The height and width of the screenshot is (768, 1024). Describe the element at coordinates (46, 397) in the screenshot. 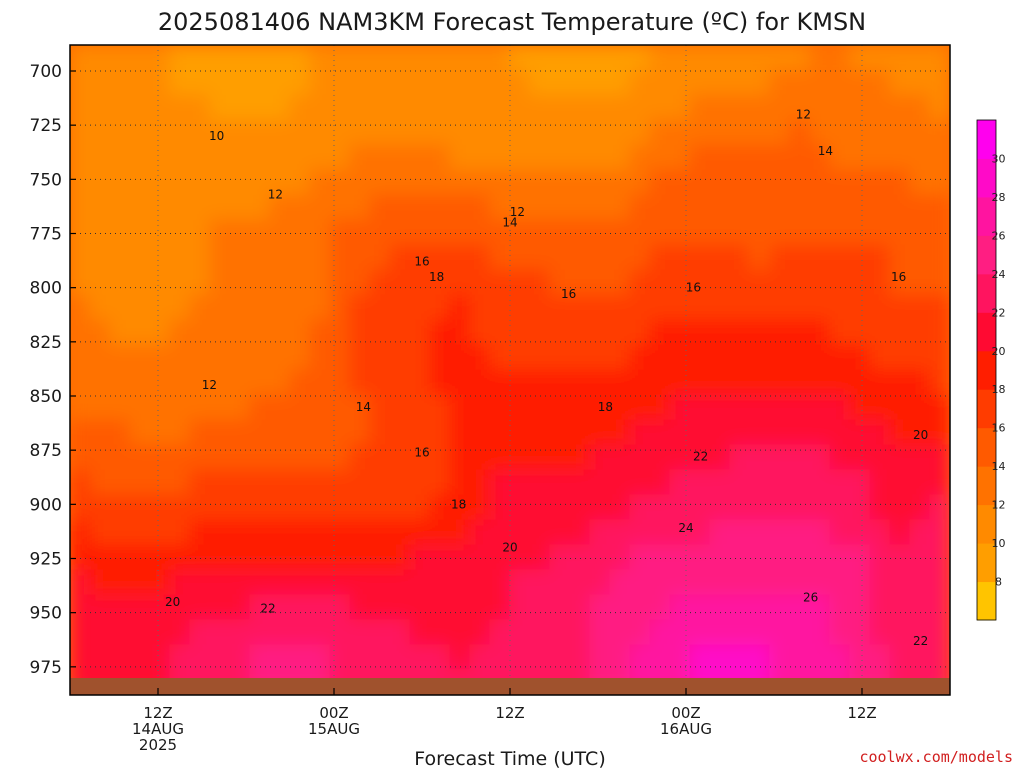

I see `y-tick-label: 850` at that location.